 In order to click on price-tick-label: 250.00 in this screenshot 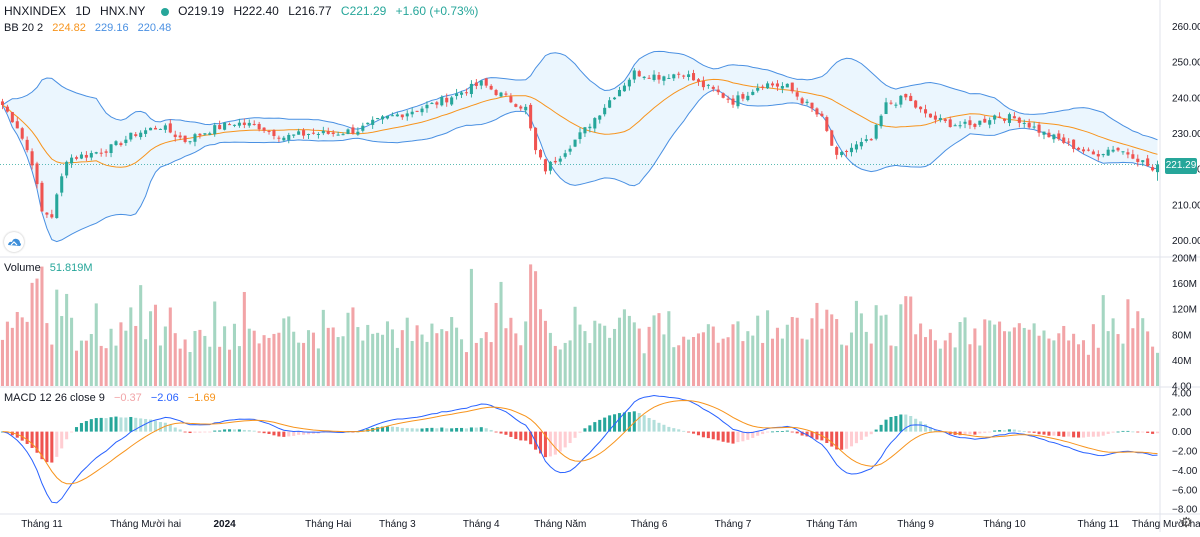, I will do `click(1186, 63)`.